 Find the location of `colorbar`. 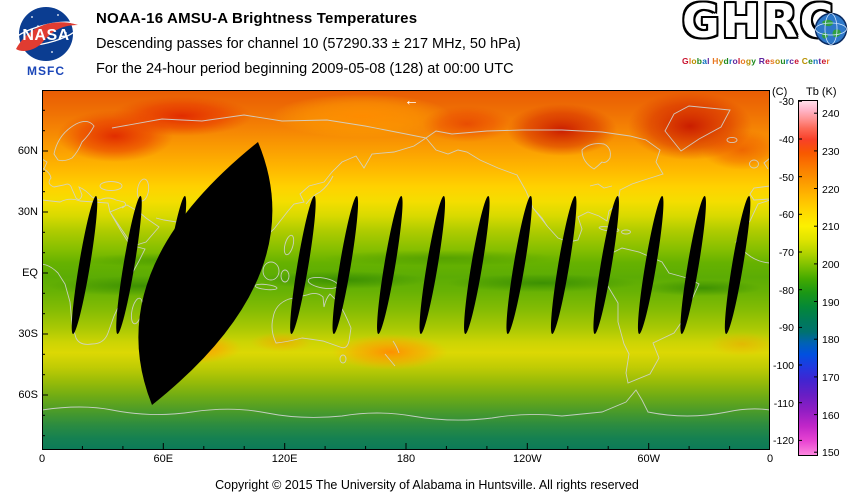

colorbar is located at coordinates (808, 278).